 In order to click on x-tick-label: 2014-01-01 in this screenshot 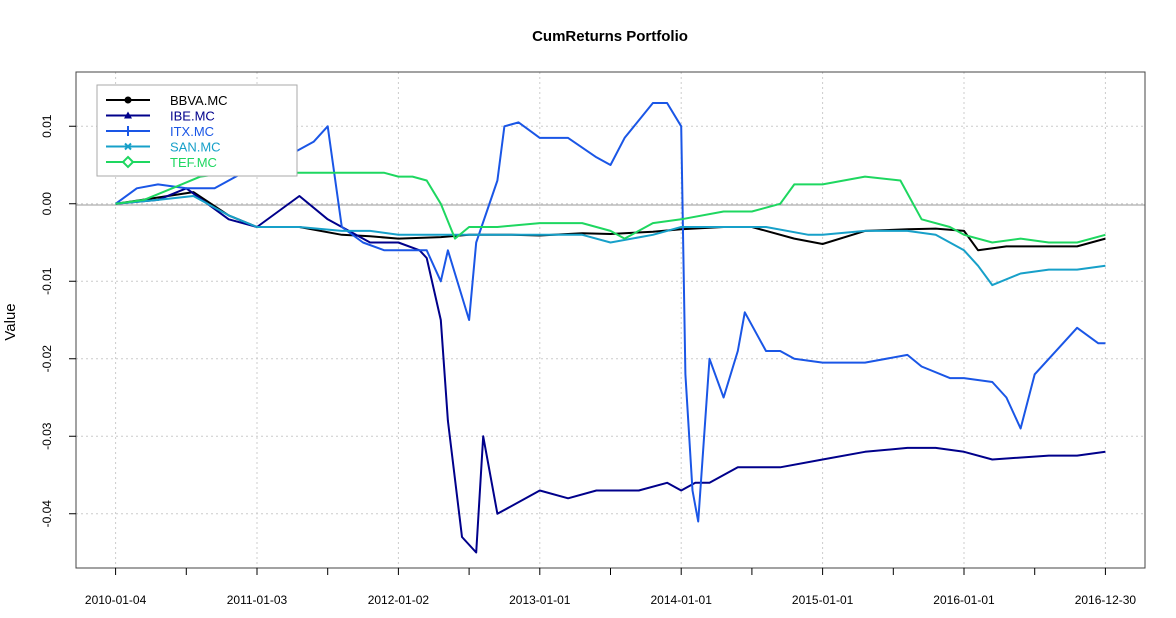, I will do `click(682, 600)`.